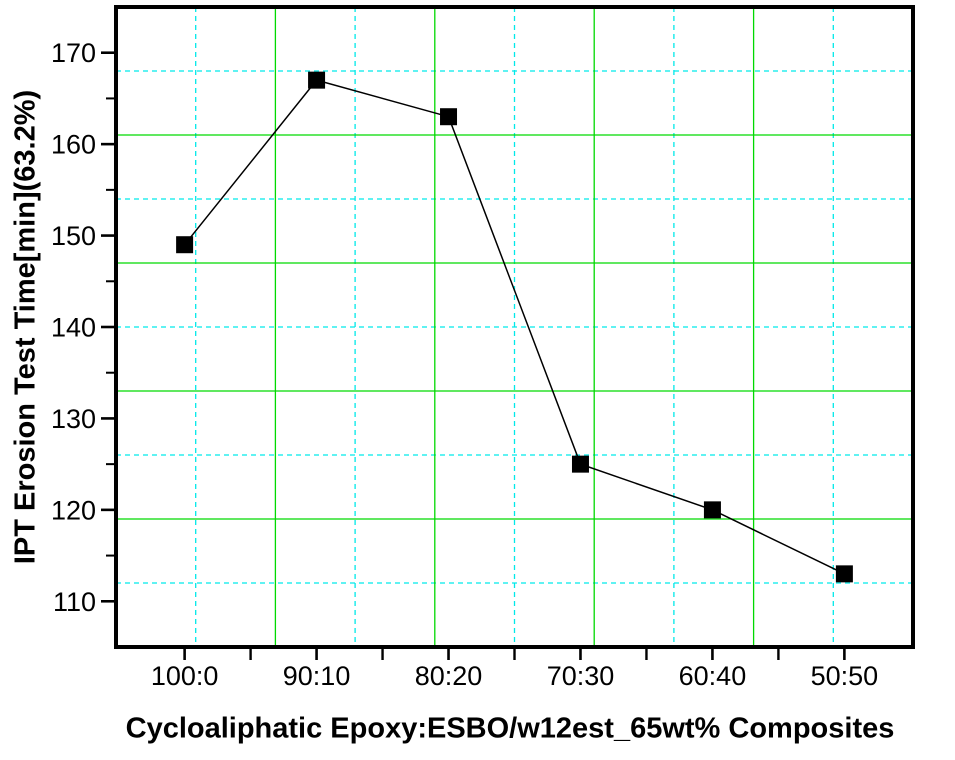 The width and height of the screenshot is (955, 760). Describe the element at coordinates (73, 419) in the screenshot. I see `y-axis-tick-label: 130` at that location.